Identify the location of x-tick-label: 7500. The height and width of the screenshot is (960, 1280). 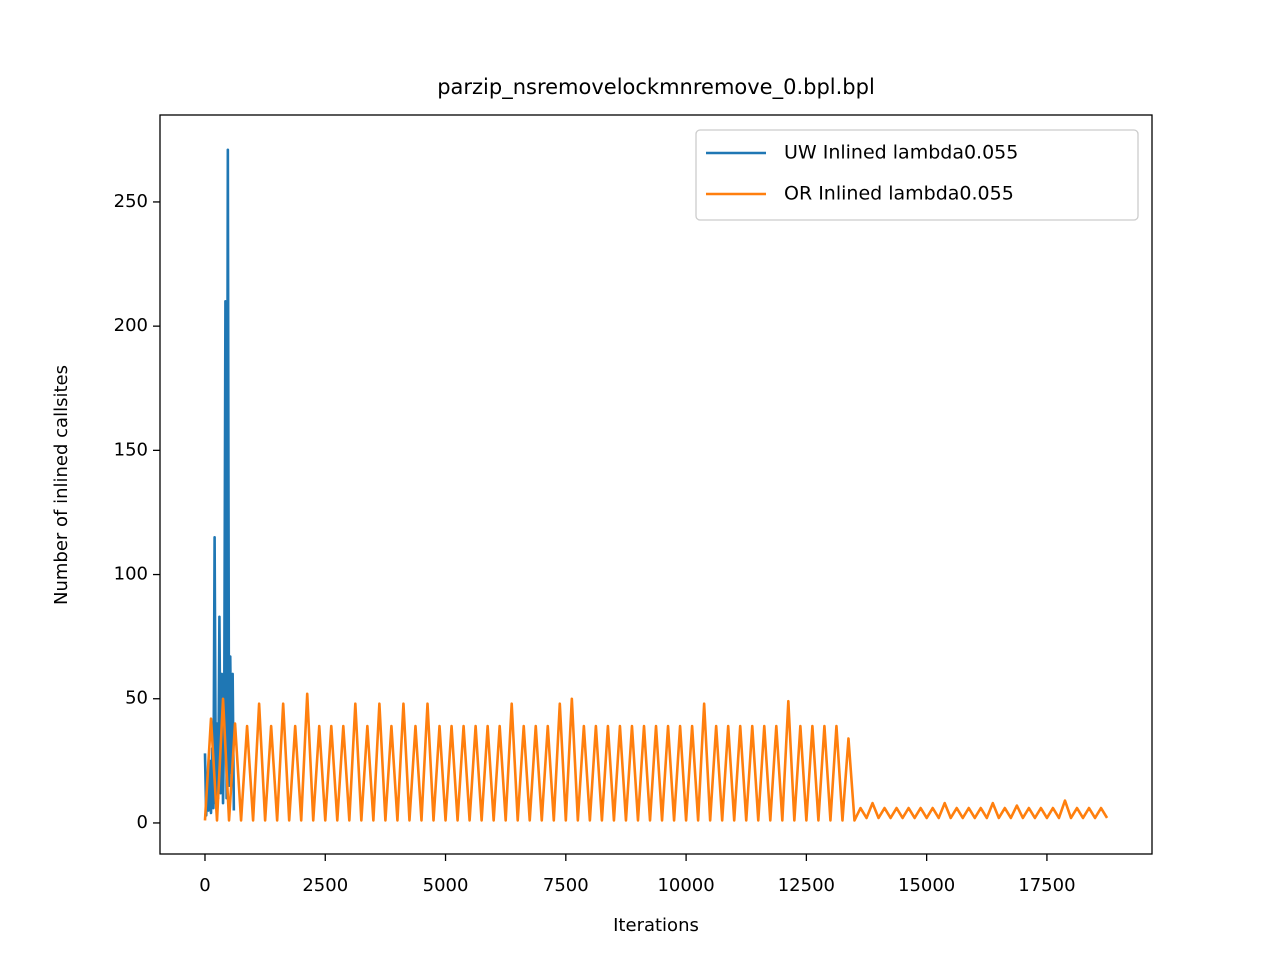
(566, 885).